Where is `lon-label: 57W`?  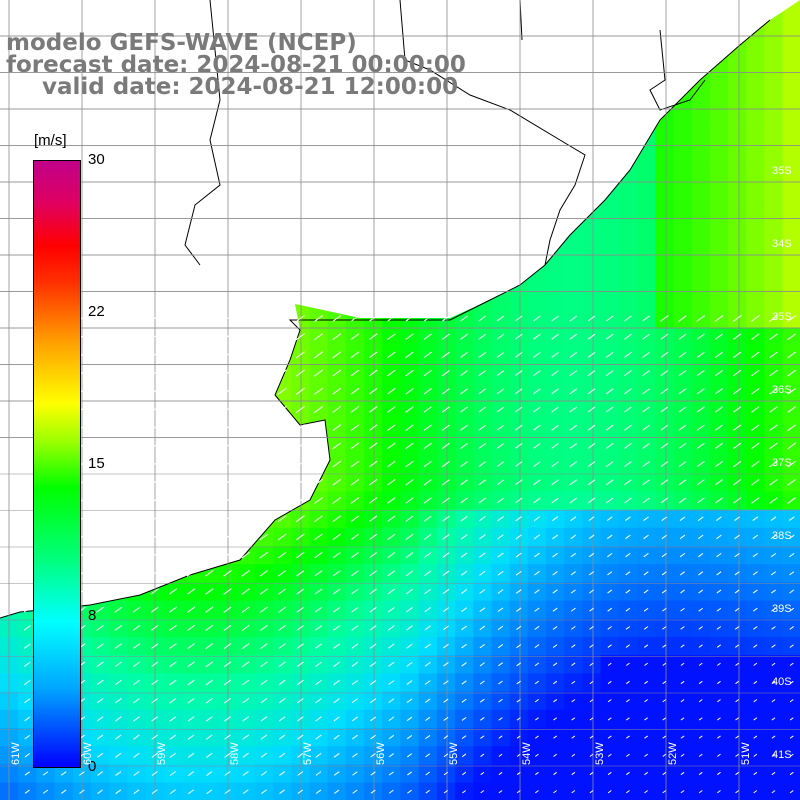
lon-label: 57W is located at coordinates (308, 753).